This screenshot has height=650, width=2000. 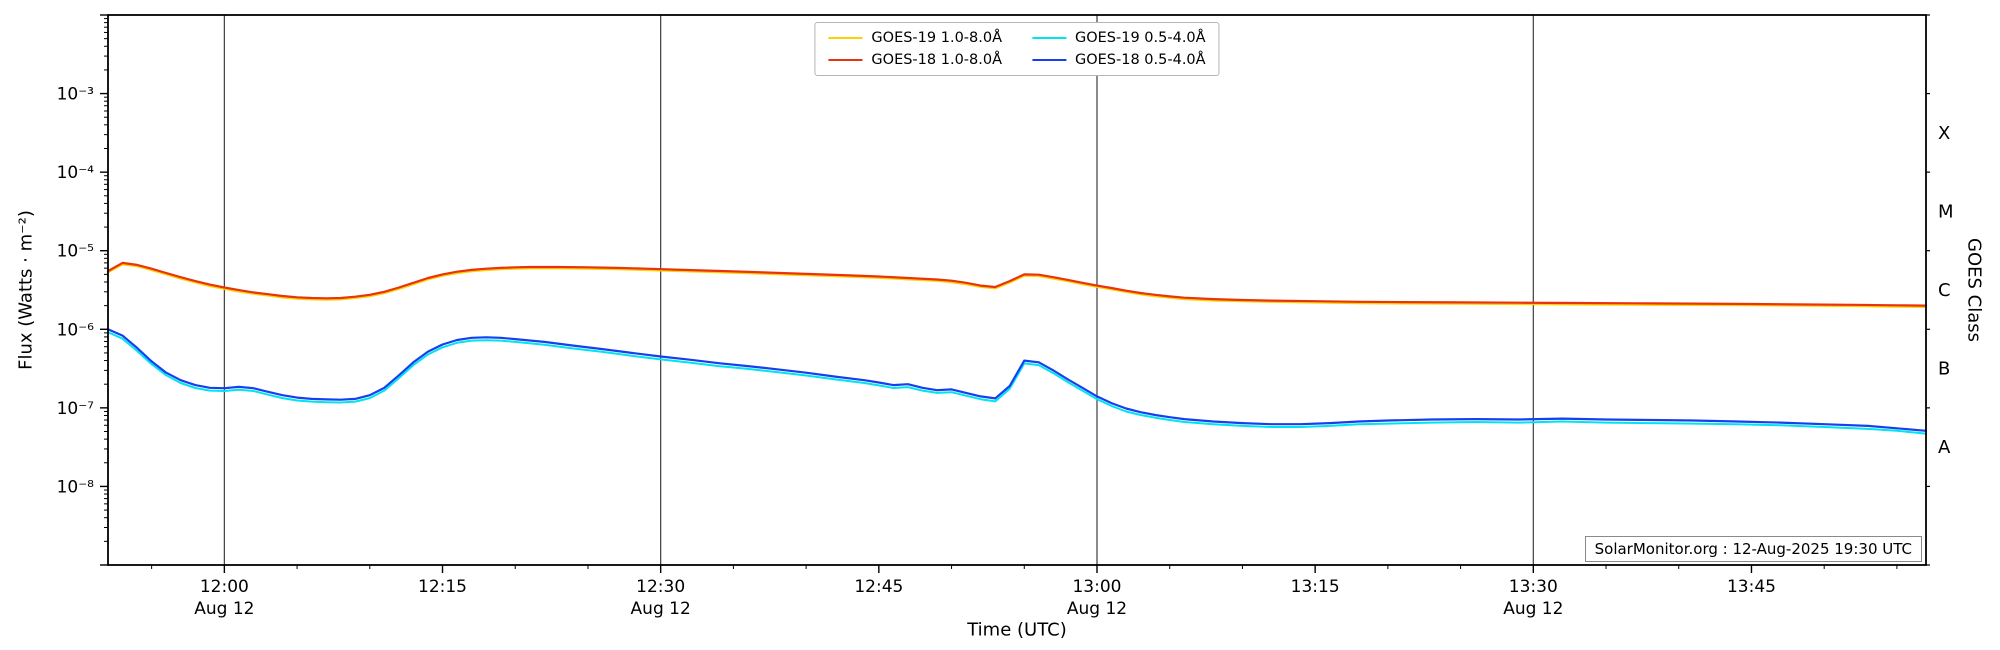 What do you see at coordinates (75, 95) in the screenshot?
I see `y-tick-label: 10⁻³` at bounding box center [75, 95].